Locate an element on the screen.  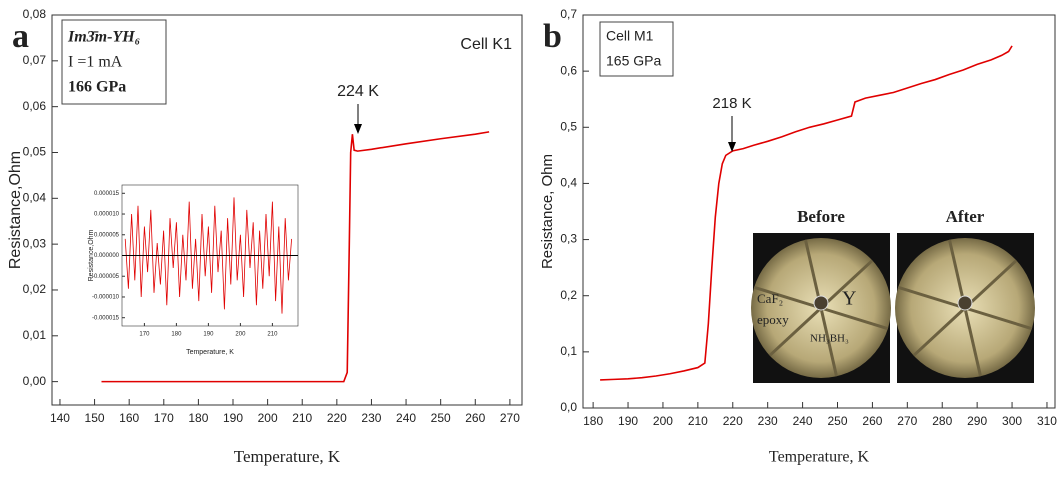
y-tick-label: 0,3 is located at coordinates (568, 239).